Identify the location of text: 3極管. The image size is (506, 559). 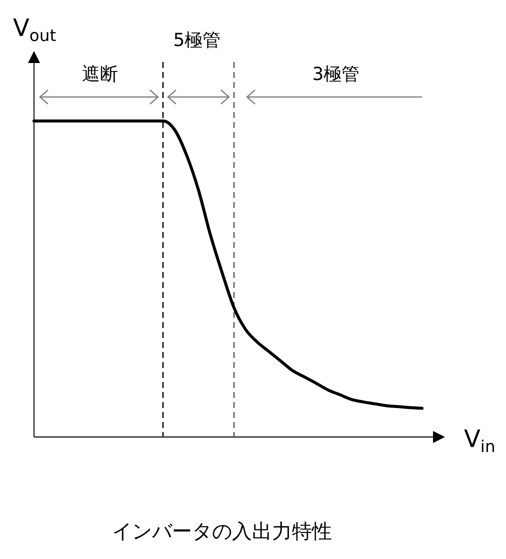
(336, 74).